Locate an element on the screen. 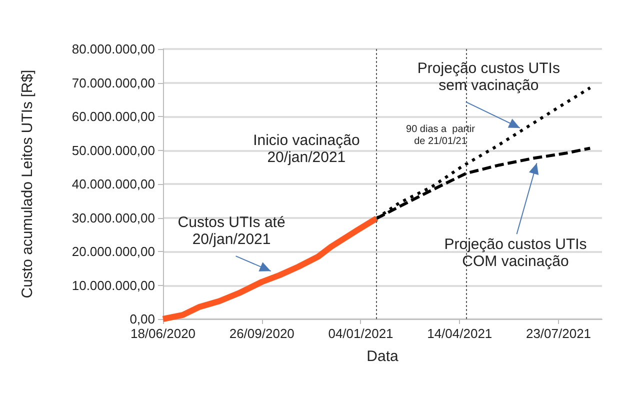 The height and width of the screenshot is (395, 638). y-tick-label: 40.000.000,00 is located at coordinates (113, 184).